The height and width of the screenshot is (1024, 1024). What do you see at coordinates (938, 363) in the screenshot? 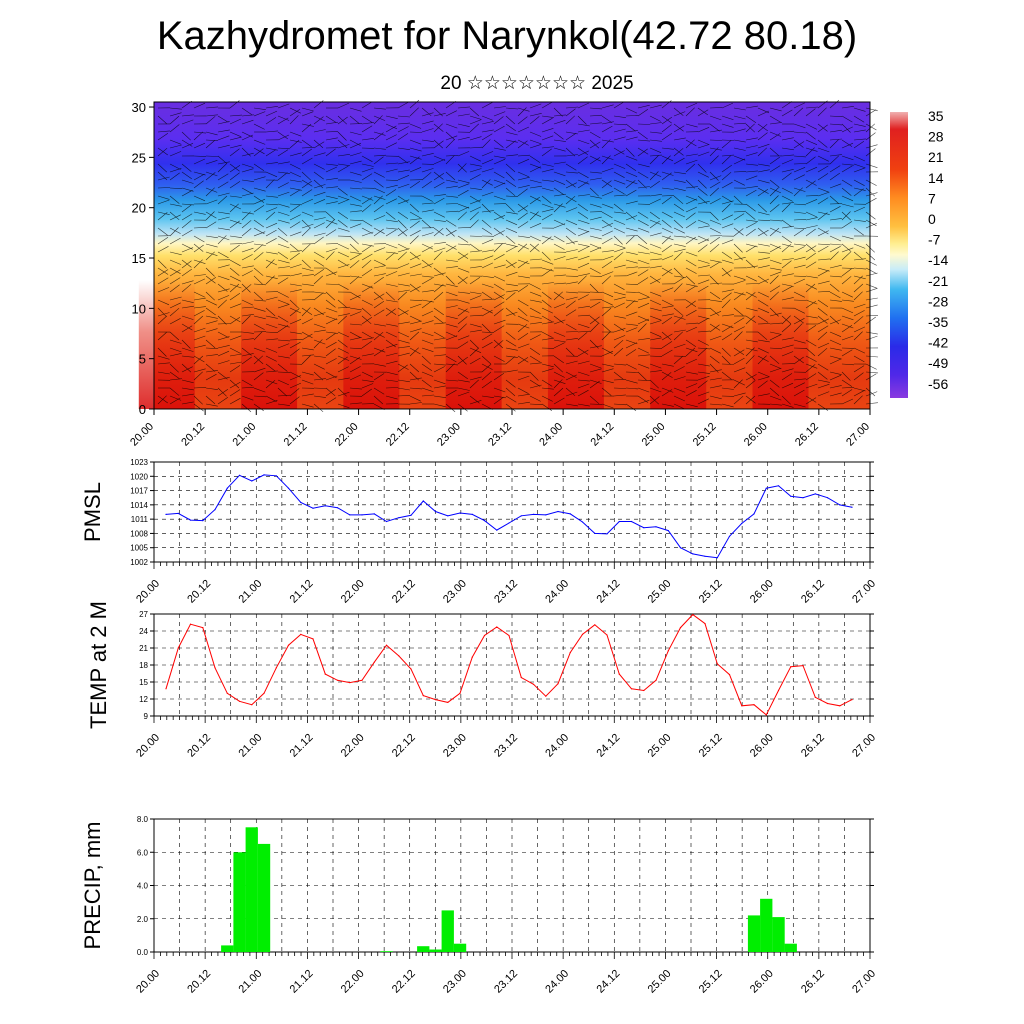
I see `colorbar-label-12: -49` at bounding box center [938, 363].